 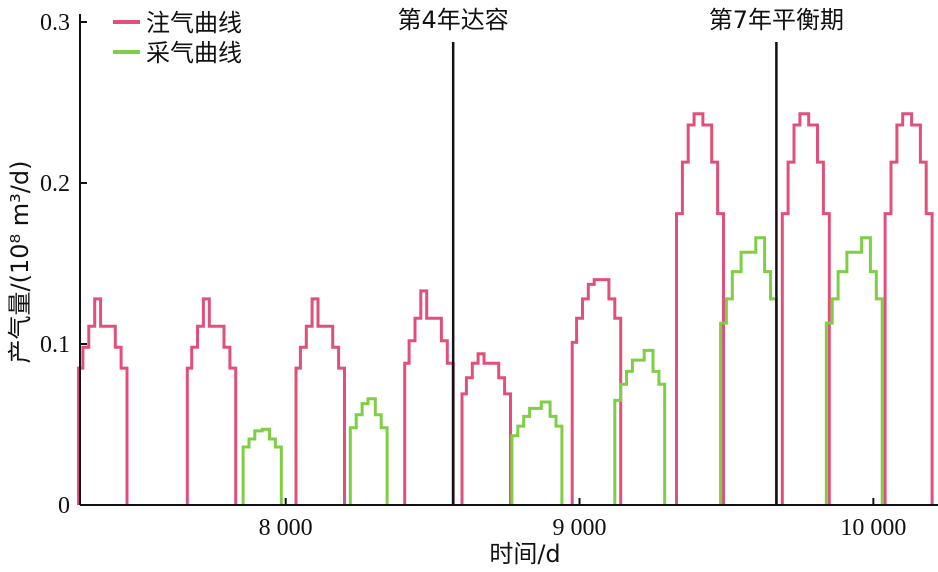 What do you see at coordinates (20, 262) in the screenshot?
I see `y-axis-label: 产气量/(10⁸ m³/d)` at bounding box center [20, 262].